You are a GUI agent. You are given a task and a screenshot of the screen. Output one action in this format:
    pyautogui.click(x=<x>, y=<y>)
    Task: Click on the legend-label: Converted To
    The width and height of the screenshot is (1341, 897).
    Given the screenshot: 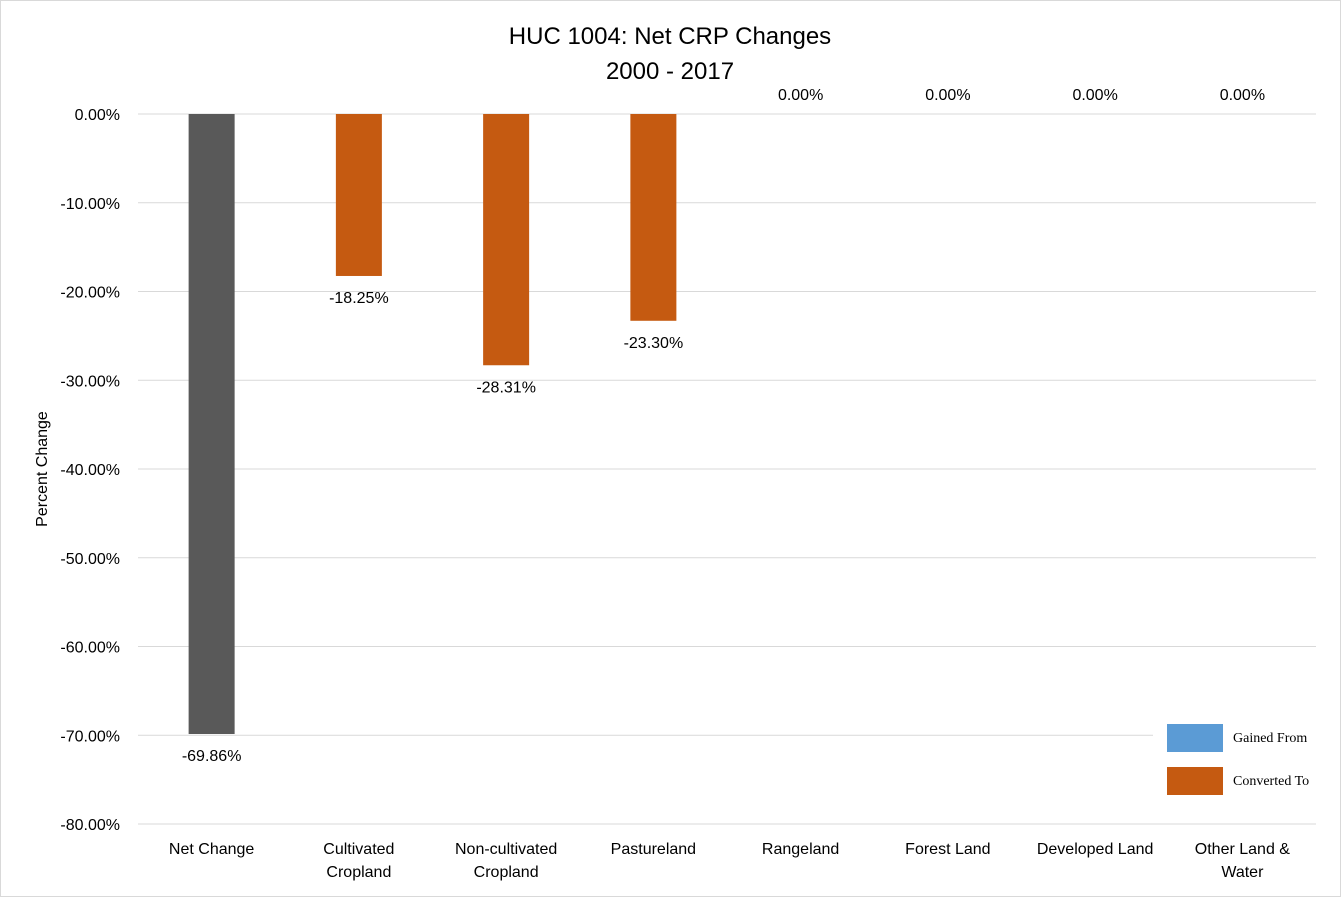 What is the action you would take?
    pyautogui.click(x=1271, y=781)
    